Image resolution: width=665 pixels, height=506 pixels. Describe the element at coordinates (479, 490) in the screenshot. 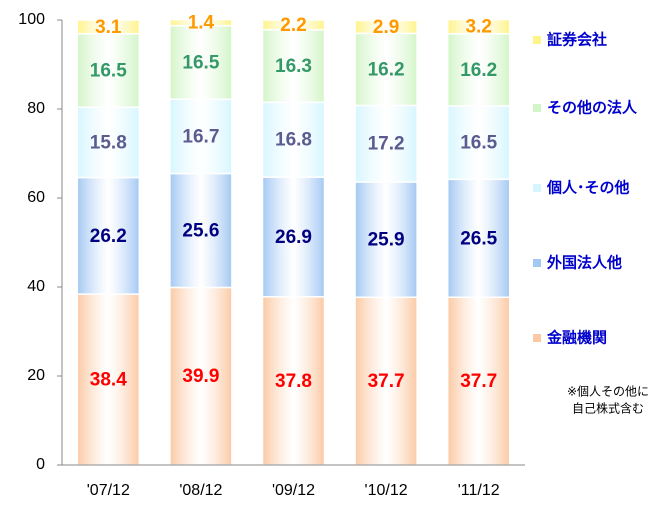

I see `x-tick-label: '11/12` at that location.